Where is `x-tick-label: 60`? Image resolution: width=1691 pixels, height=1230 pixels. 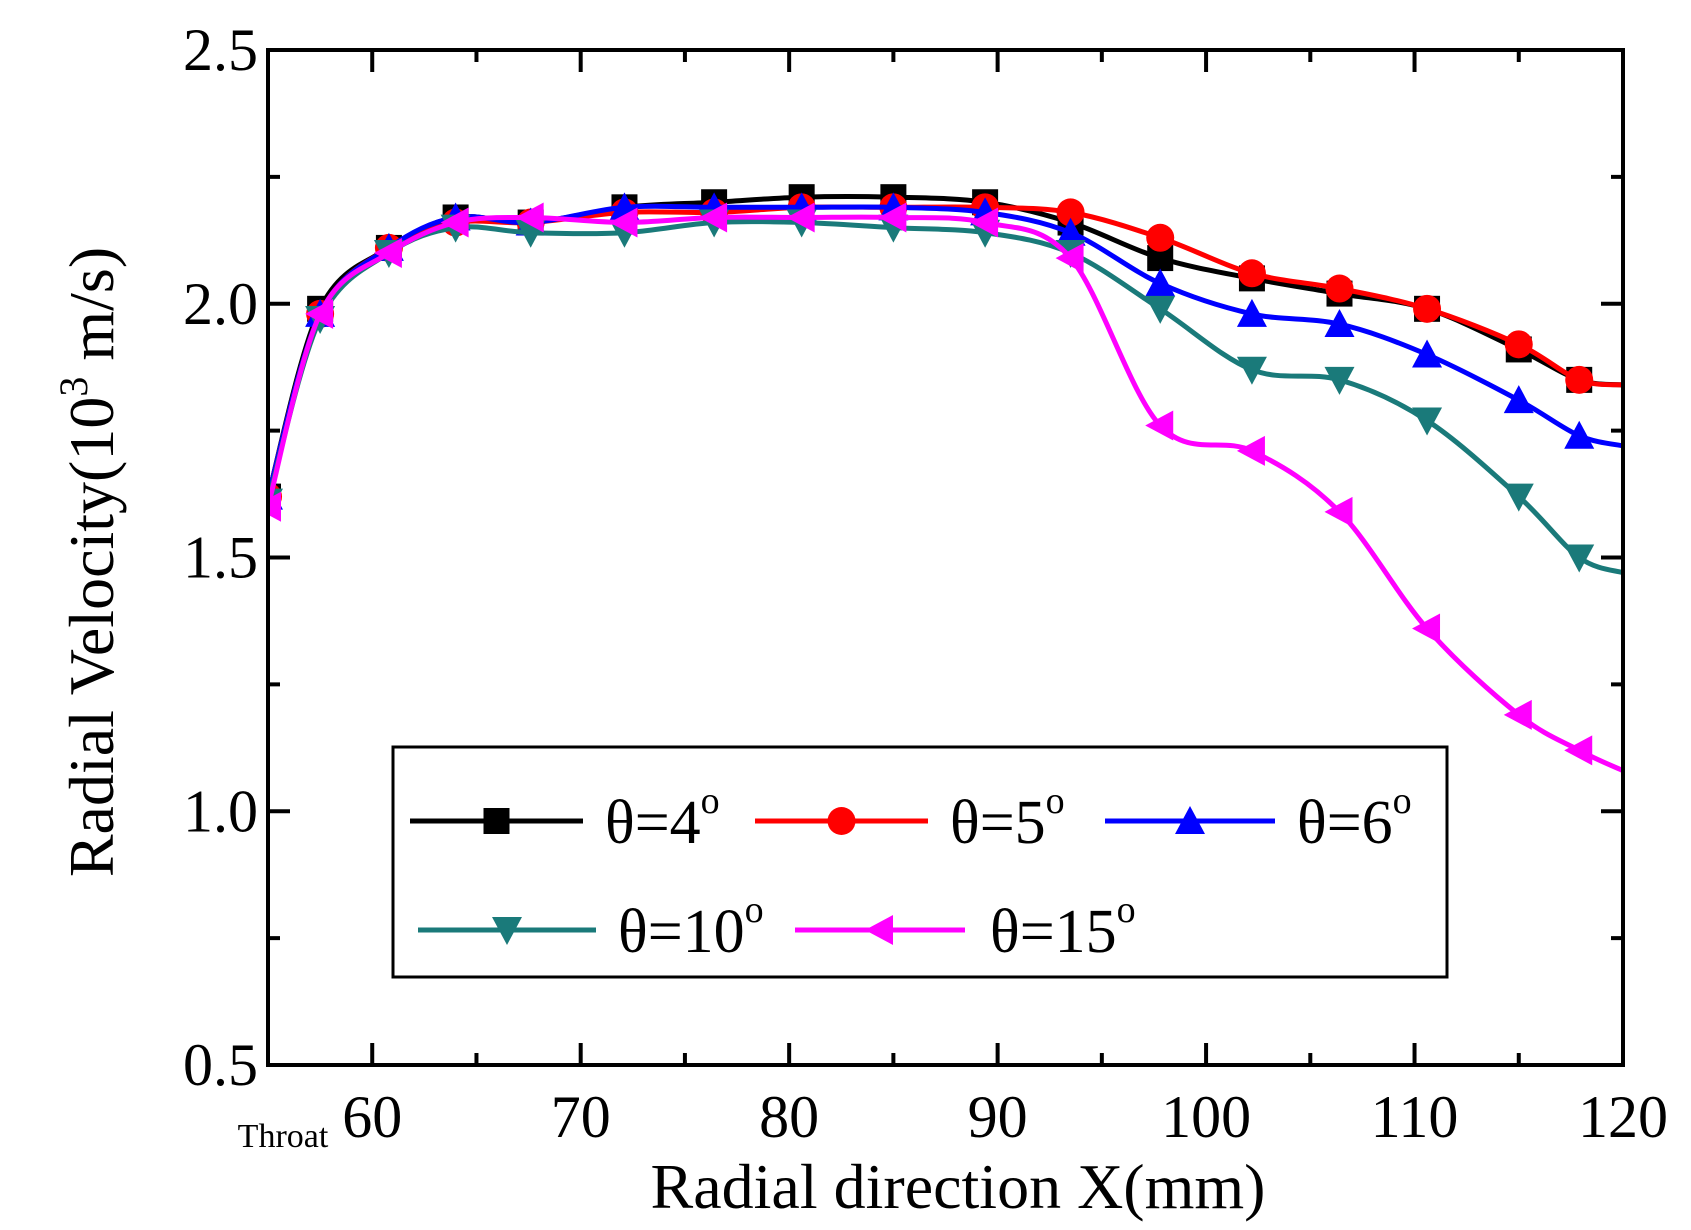
x-tick-label: 60 is located at coordinates (372, 1117).